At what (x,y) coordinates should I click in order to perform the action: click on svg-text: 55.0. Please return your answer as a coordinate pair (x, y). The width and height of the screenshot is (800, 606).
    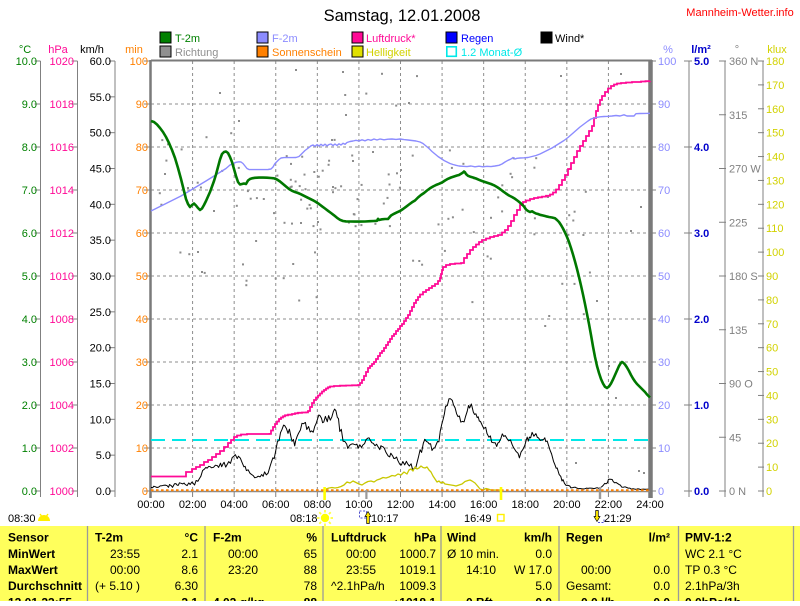
    Looking at the image, I should click on (100, 98).